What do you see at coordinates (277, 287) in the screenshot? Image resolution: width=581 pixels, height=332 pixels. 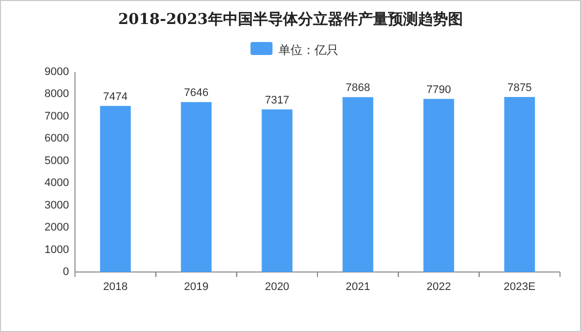 I see `x-tick-label: 2020` at bounding box center [277, 287].